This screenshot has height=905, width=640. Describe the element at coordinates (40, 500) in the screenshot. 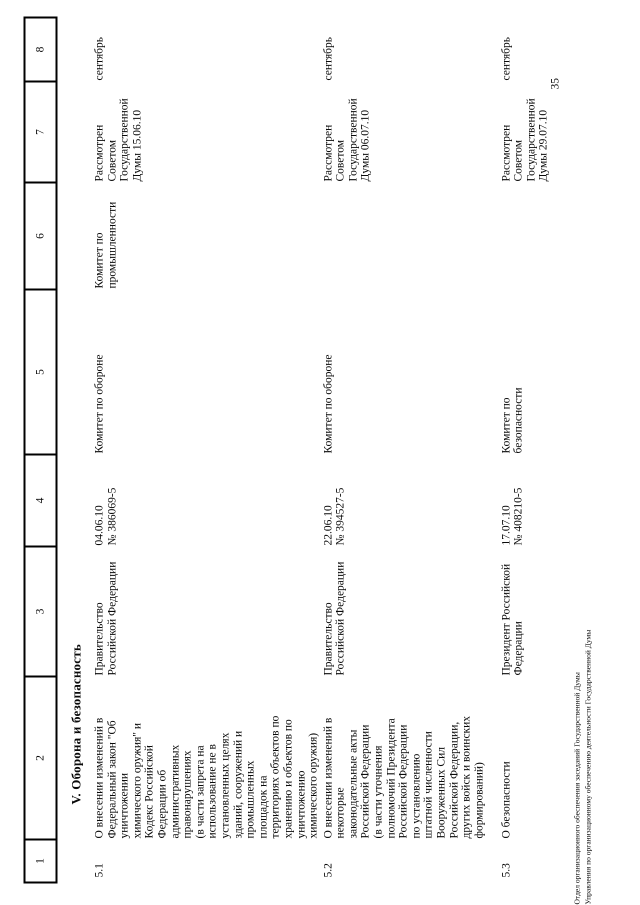

I see `column-number-4: 4` at that location.